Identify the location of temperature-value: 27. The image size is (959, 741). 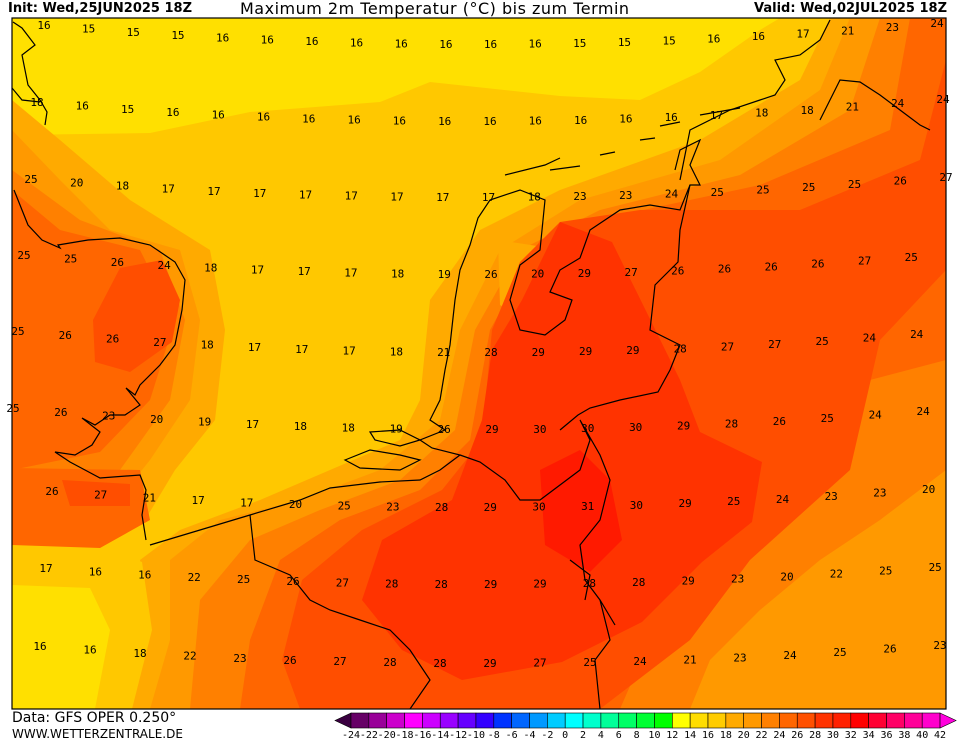
(774, 344).